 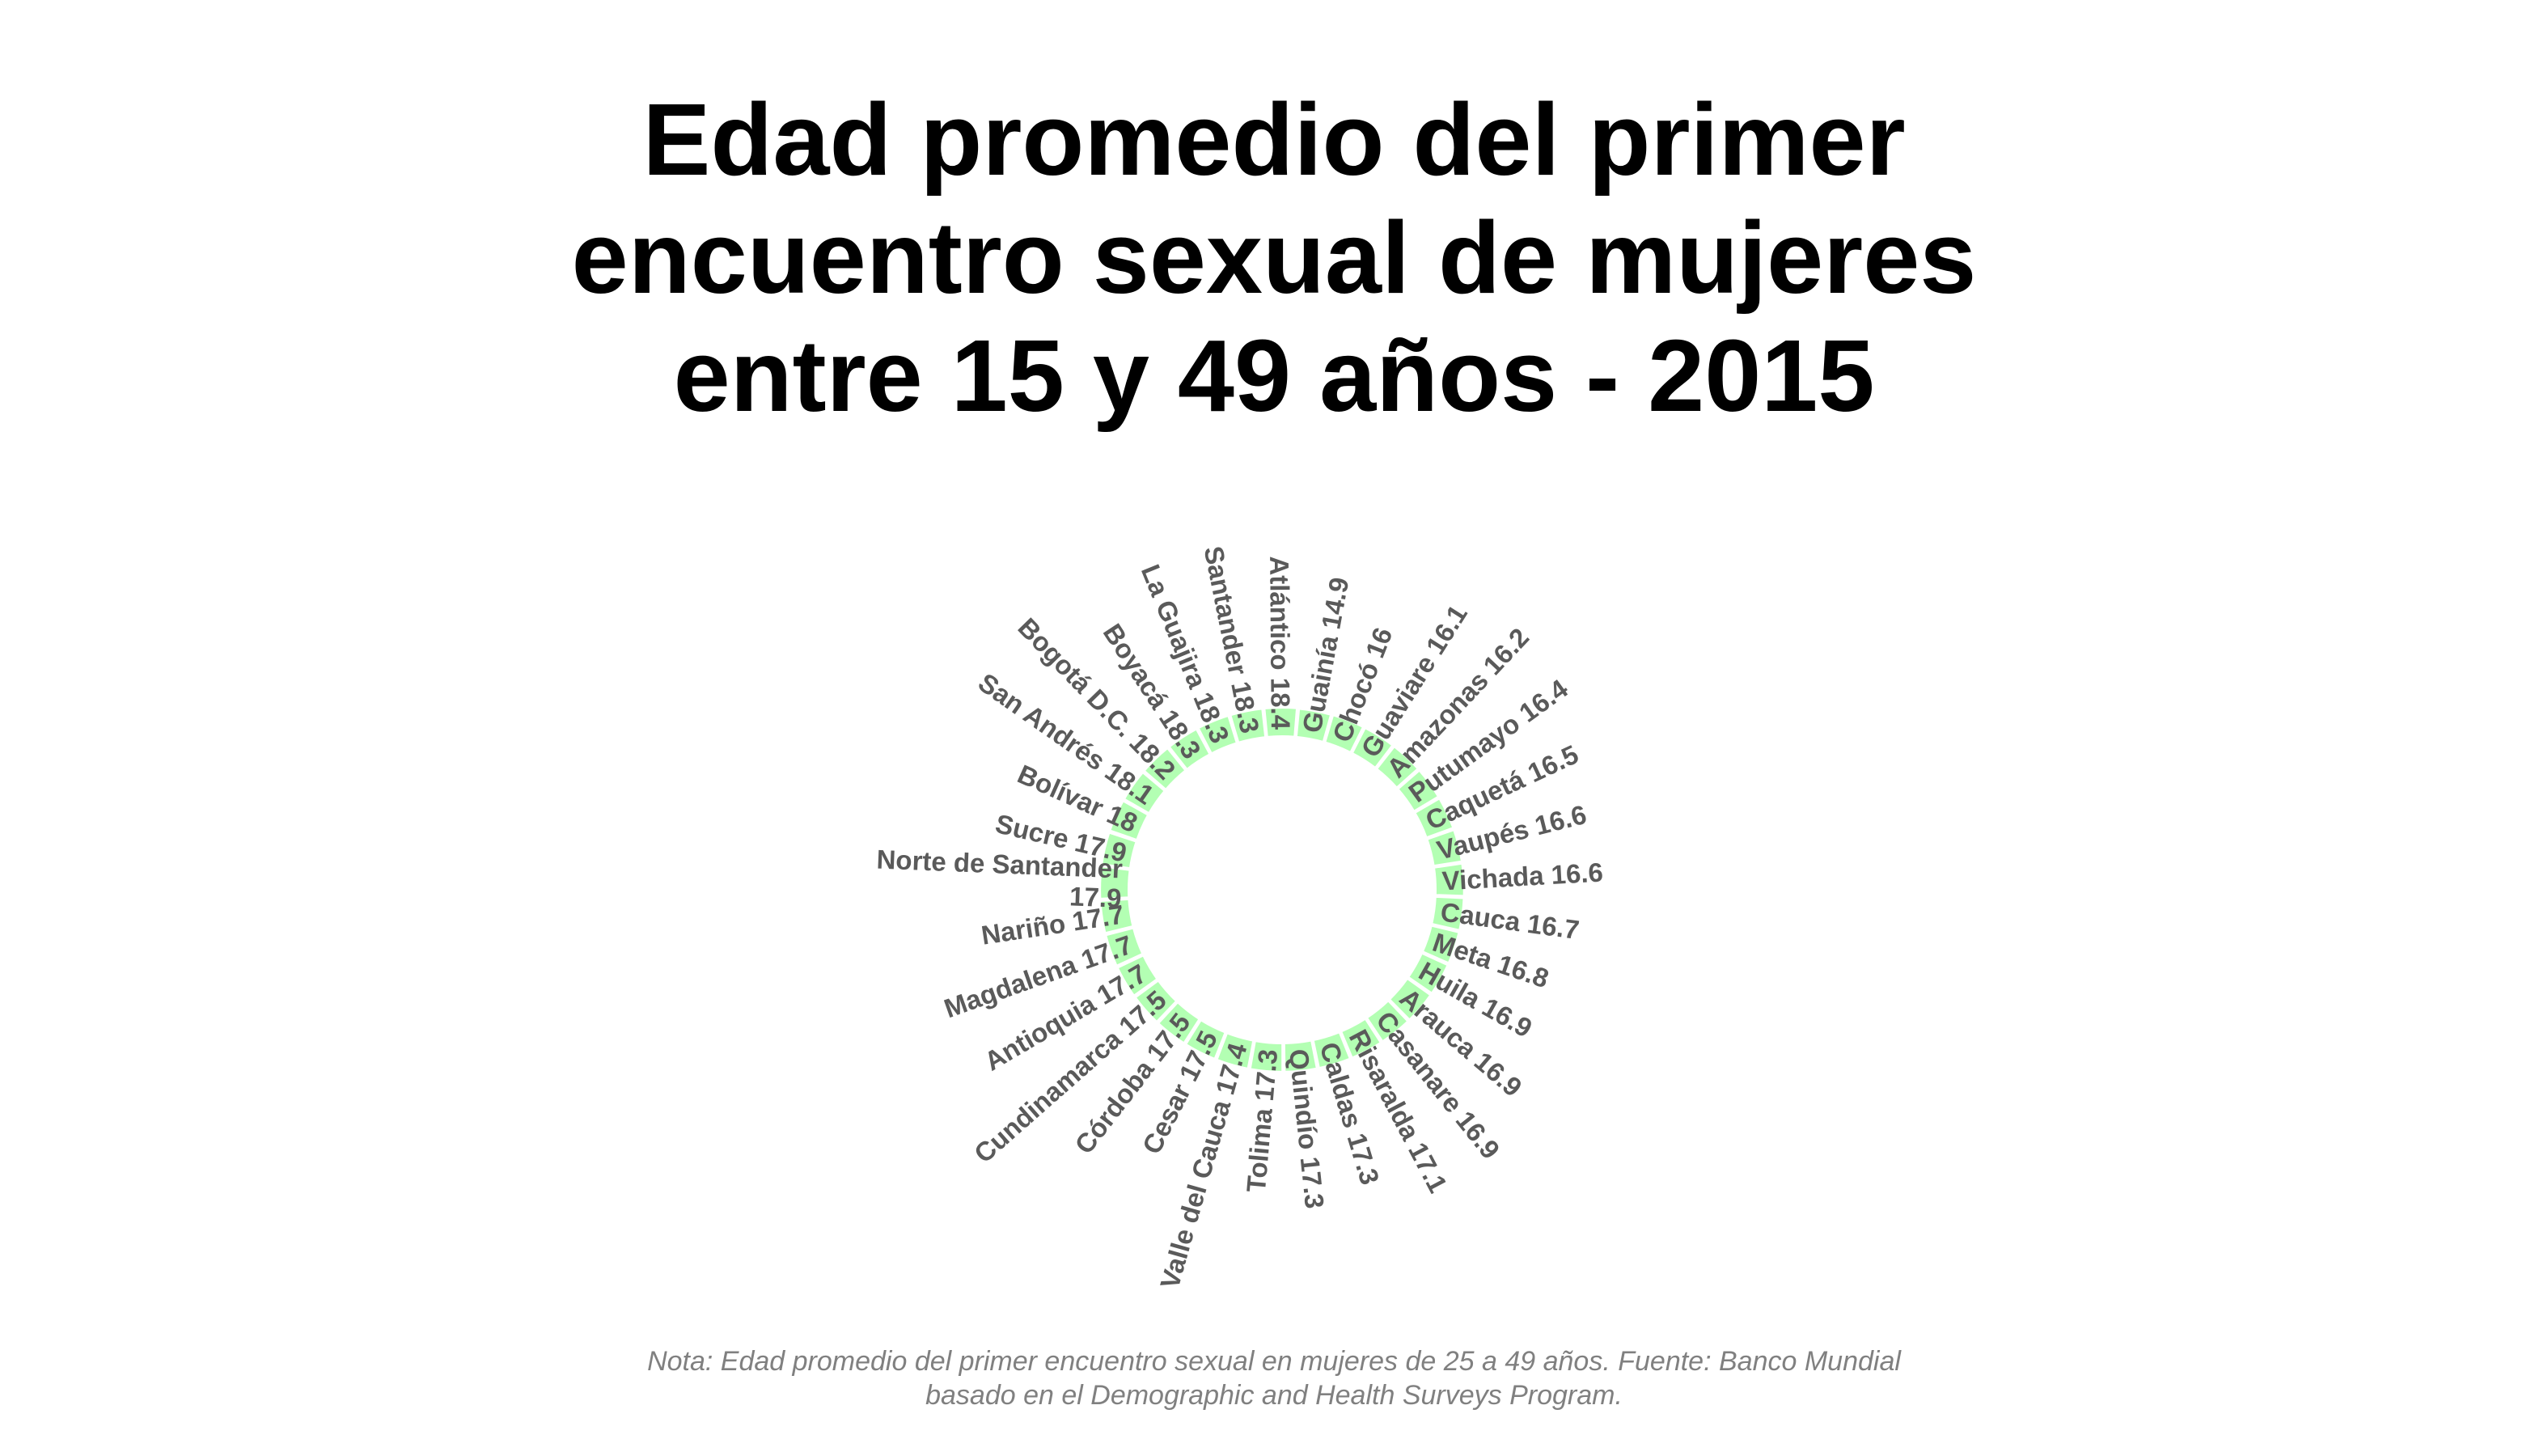 I want to click on bar-label-8: Vichada 16.6, so click(x=1522, y=877).